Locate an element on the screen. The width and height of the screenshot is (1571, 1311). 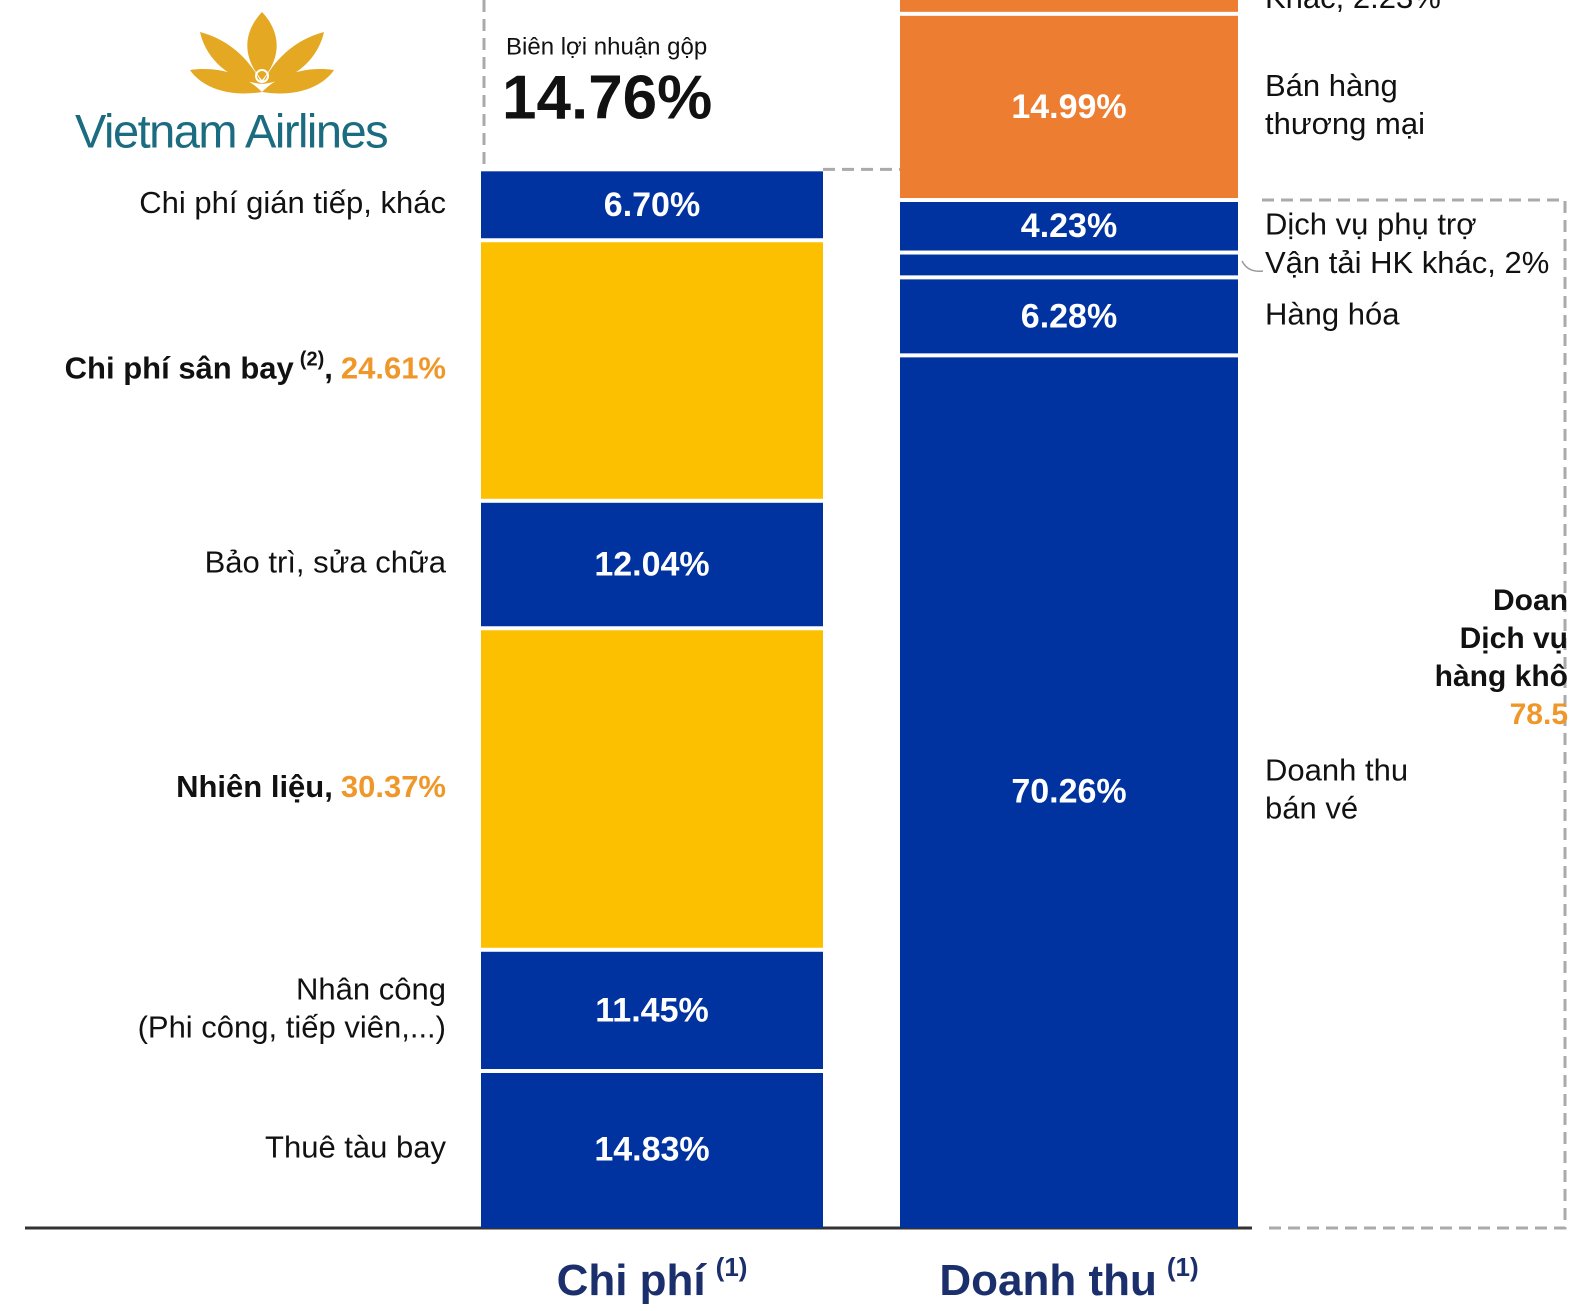
label-text: Khác, 2.23% is located at coordinates (1353, 7).